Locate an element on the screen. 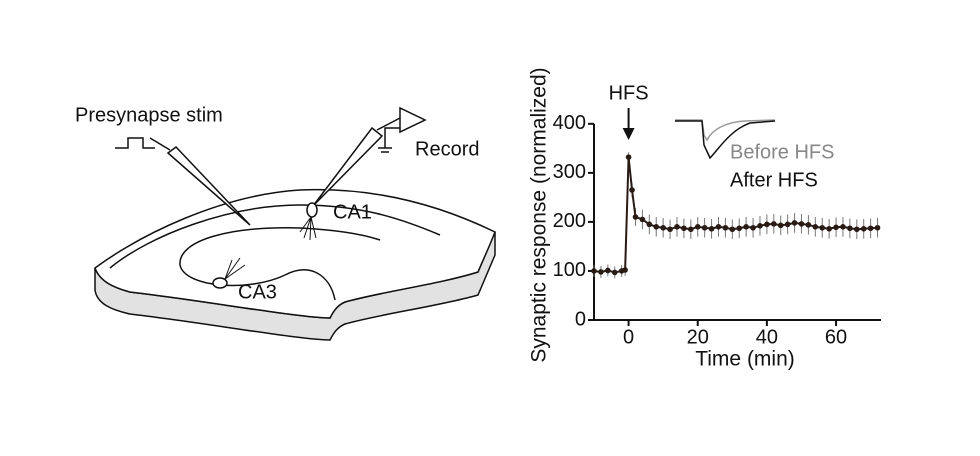  y-tick-label: 0 is located at coordinates (580, 319).